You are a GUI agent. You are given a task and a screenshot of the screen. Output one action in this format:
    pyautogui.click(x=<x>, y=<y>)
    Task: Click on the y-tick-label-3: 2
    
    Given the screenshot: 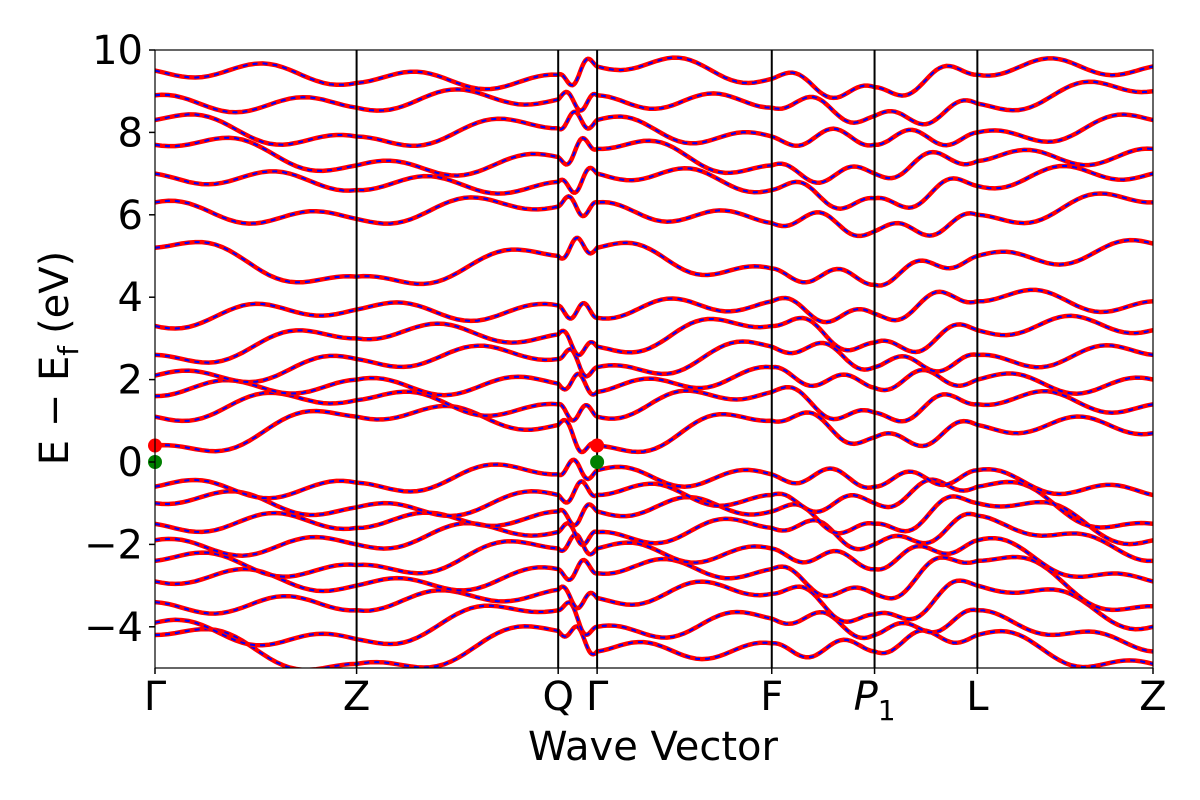 What is the action you would take?
    pyautogui.click(x=130, y=381)
    